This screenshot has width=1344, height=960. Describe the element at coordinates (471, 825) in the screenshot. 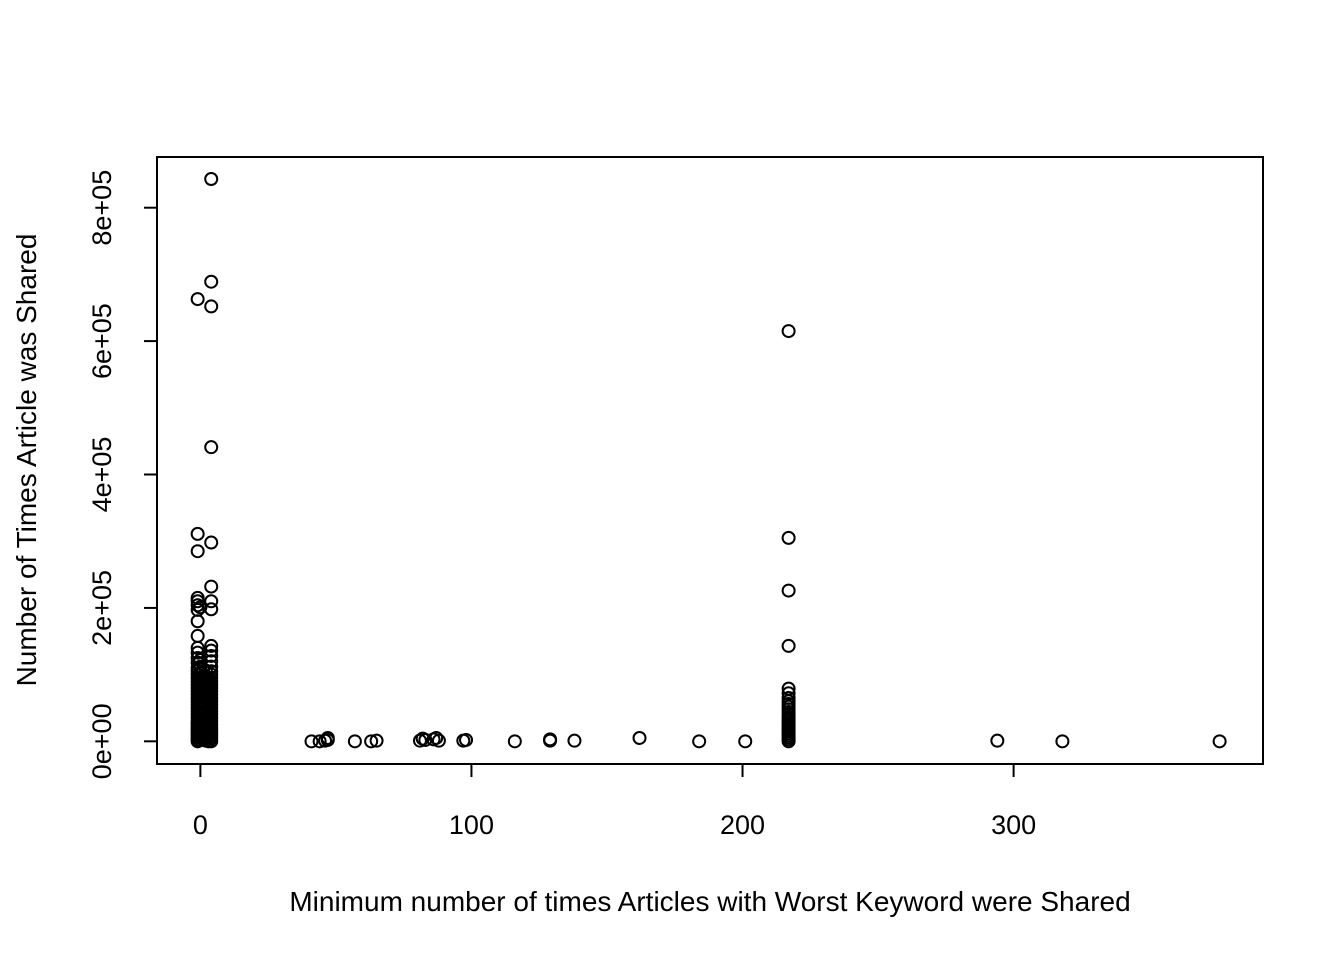

I see `x-tick-label: 100` at that location.